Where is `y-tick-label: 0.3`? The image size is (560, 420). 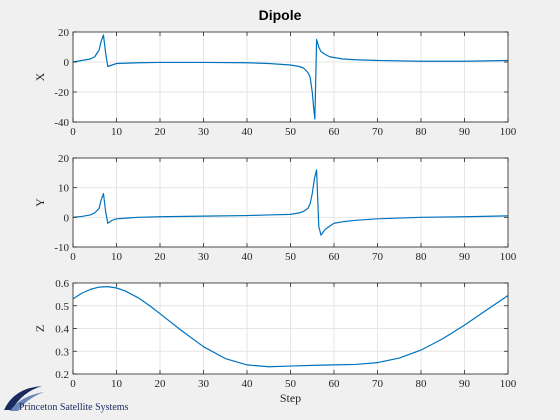
y-tick-label: 0.3 is located at coordinates (62, 352).